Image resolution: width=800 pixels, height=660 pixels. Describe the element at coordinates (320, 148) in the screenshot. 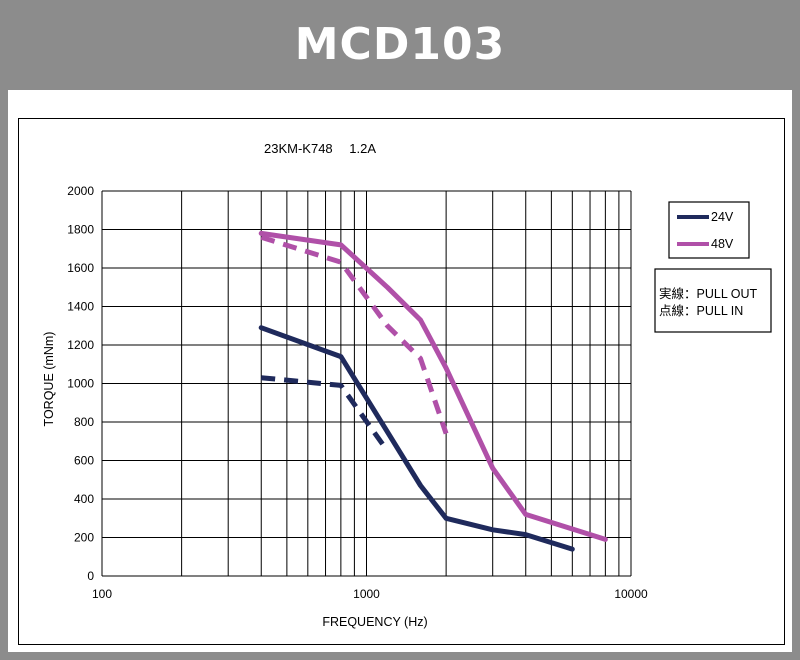

I see `chart-subtitle: 23KM-K748 1.2A` at that location.